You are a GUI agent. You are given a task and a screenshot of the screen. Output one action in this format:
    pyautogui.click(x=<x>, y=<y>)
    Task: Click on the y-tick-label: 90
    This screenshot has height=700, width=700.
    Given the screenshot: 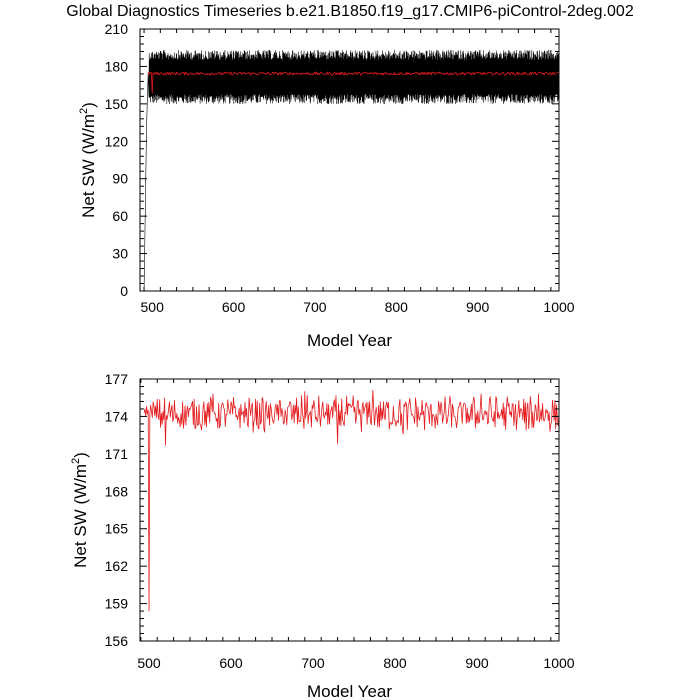 What is the action you would take?
    pyautogui.click(x=120, y=179)
    